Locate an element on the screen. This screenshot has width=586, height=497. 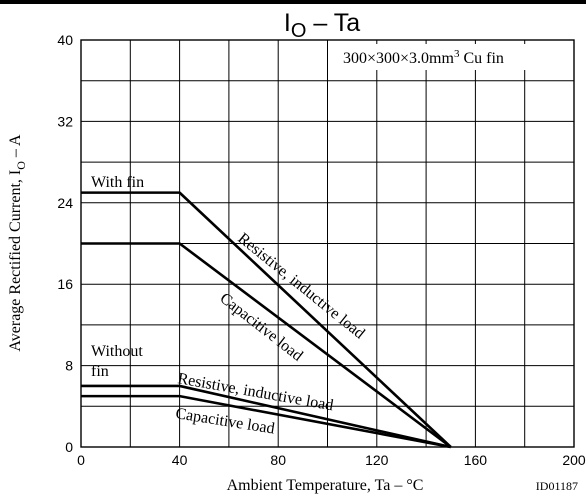
y-tick-label: 8 is located at coordinates (69, 366).